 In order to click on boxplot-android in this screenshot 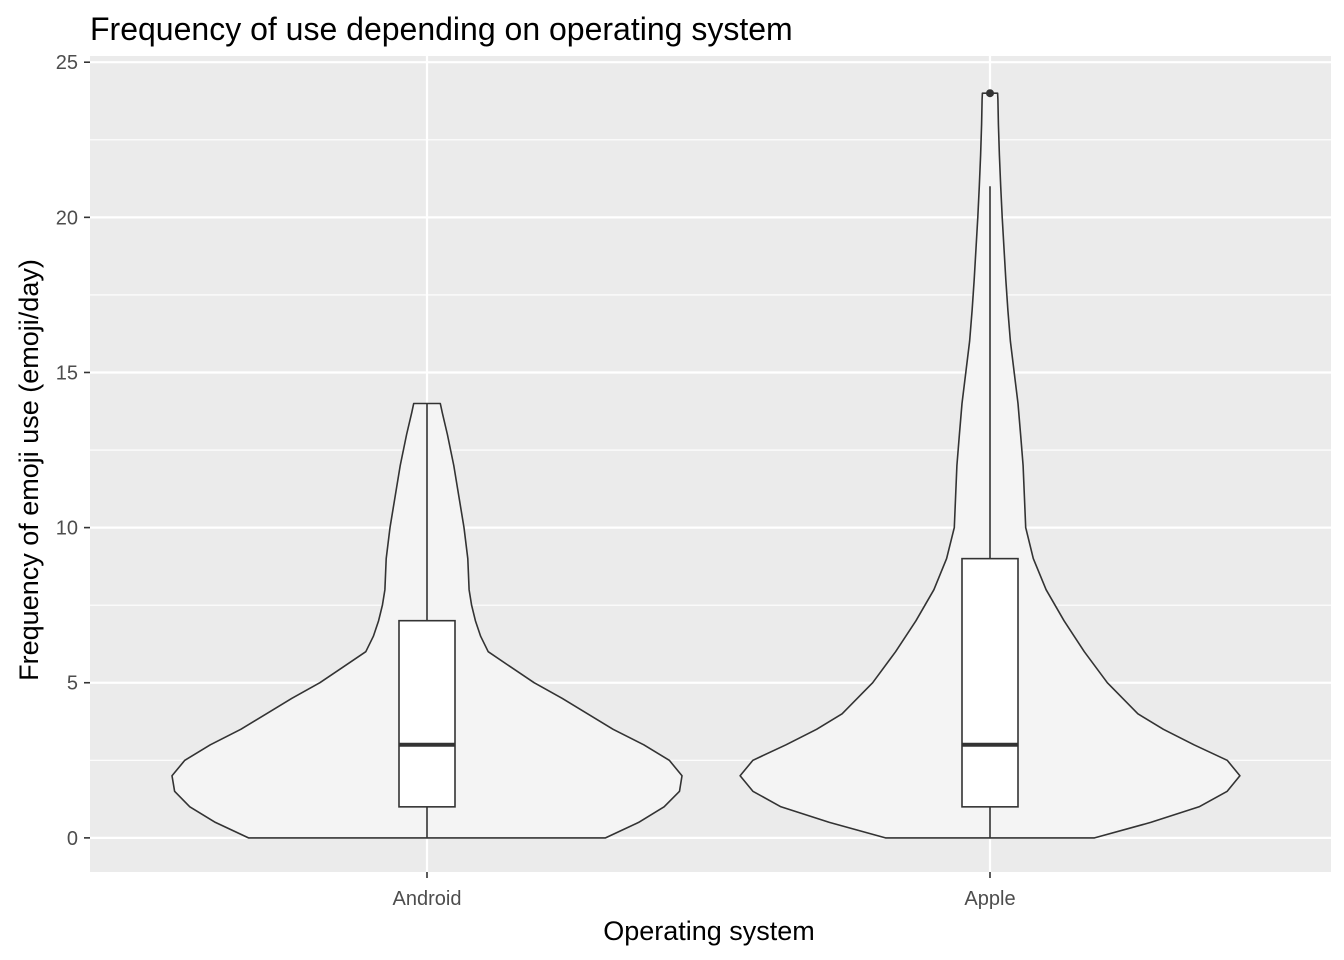, I will do `click(427, 620)`.